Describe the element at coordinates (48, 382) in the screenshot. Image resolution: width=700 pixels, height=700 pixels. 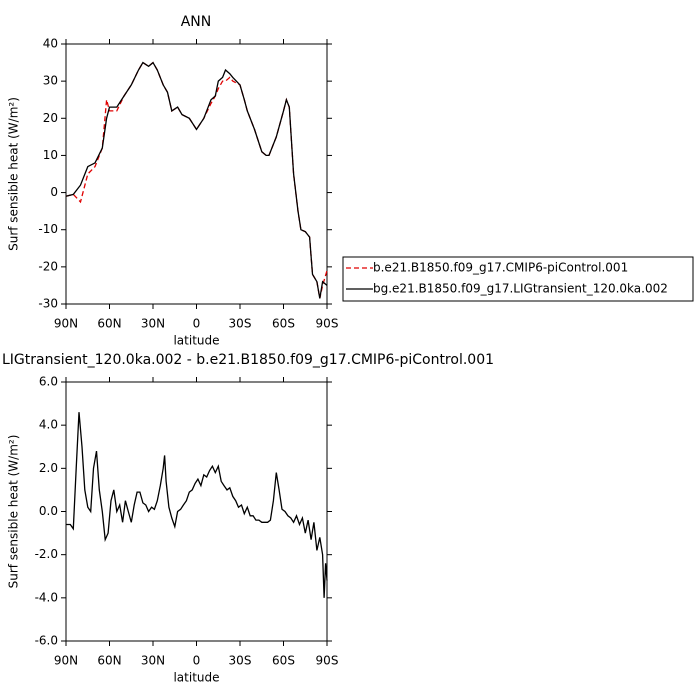
I see `y-tick-label: 6.0` at that location.